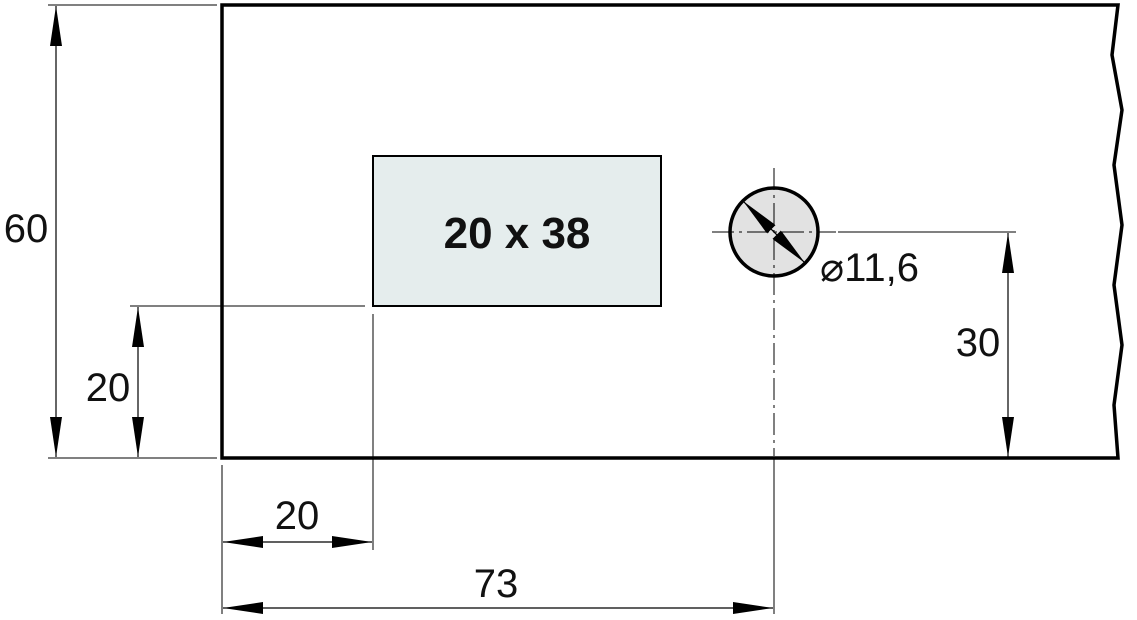 This screenshot has height=620, width=1137. Describe the element at coordinates (869, 268) in the screenshot. I see `diameter-label: ⌀11,6` at that location.